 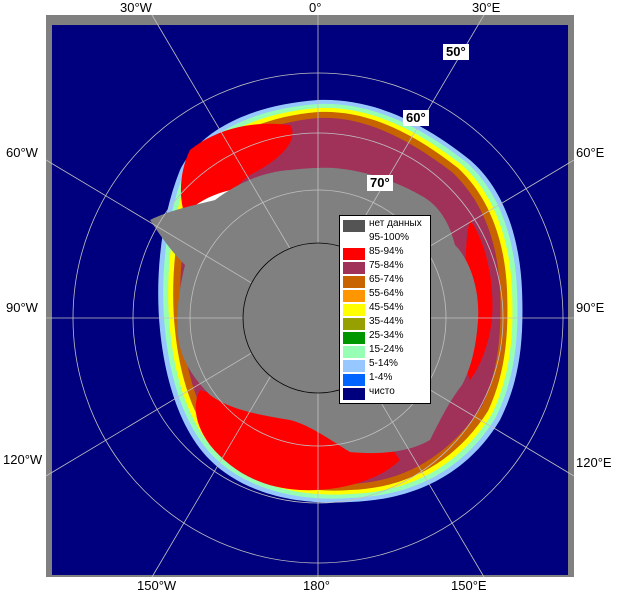 I want to click on legend-label: 15-24%, so click(x=386, y=349).